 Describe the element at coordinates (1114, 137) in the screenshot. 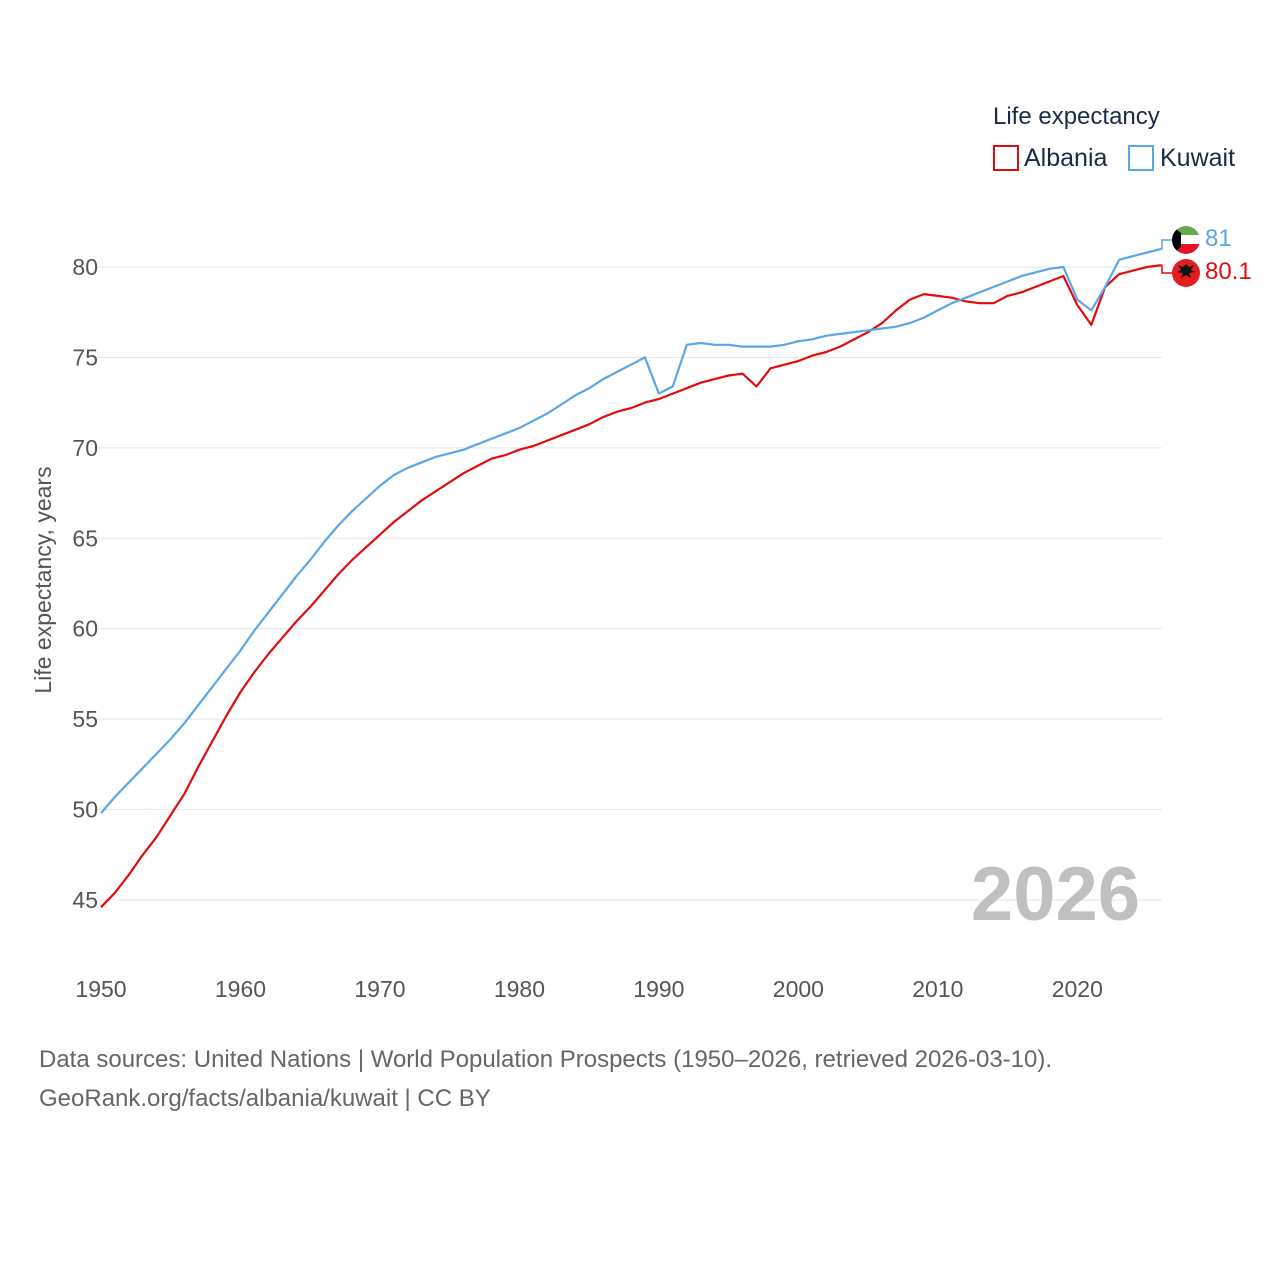

I see `legend: Life expectancy Albania Kuwait` at that location.